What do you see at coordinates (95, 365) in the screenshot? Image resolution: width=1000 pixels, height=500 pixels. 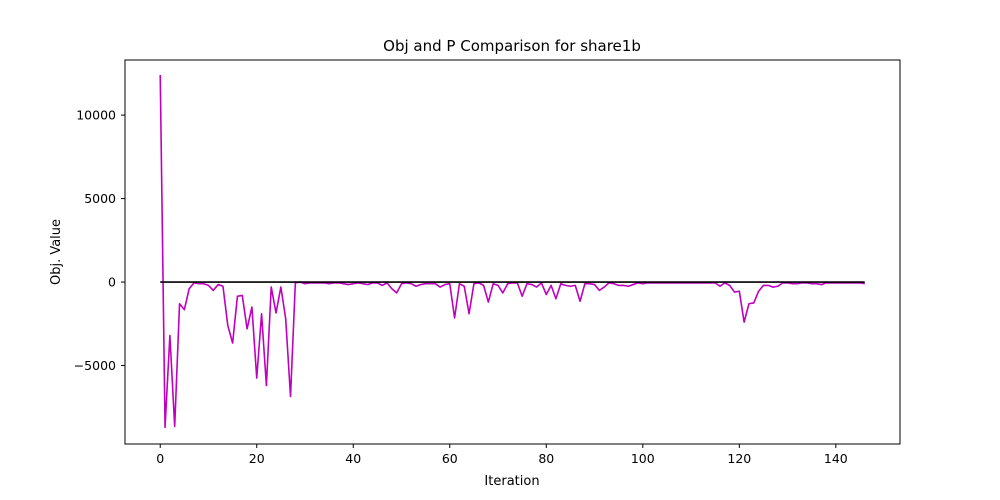 I see `y-tick-label: −5000` at bounding box center [95, 365].